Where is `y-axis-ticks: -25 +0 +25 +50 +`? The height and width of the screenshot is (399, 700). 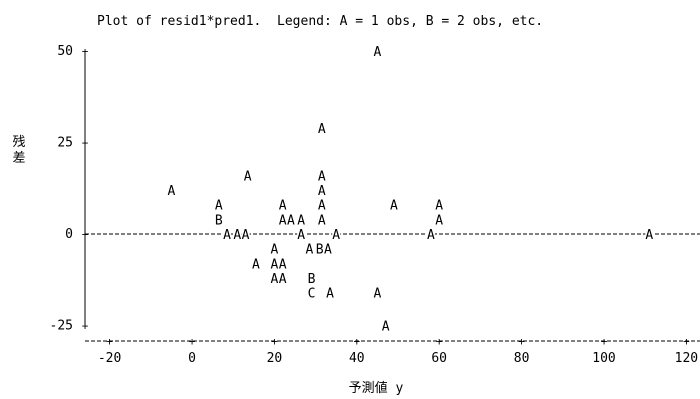 y-axis-ticks: -25 +0 +25 +50 + is located at coordinates (69, 189).